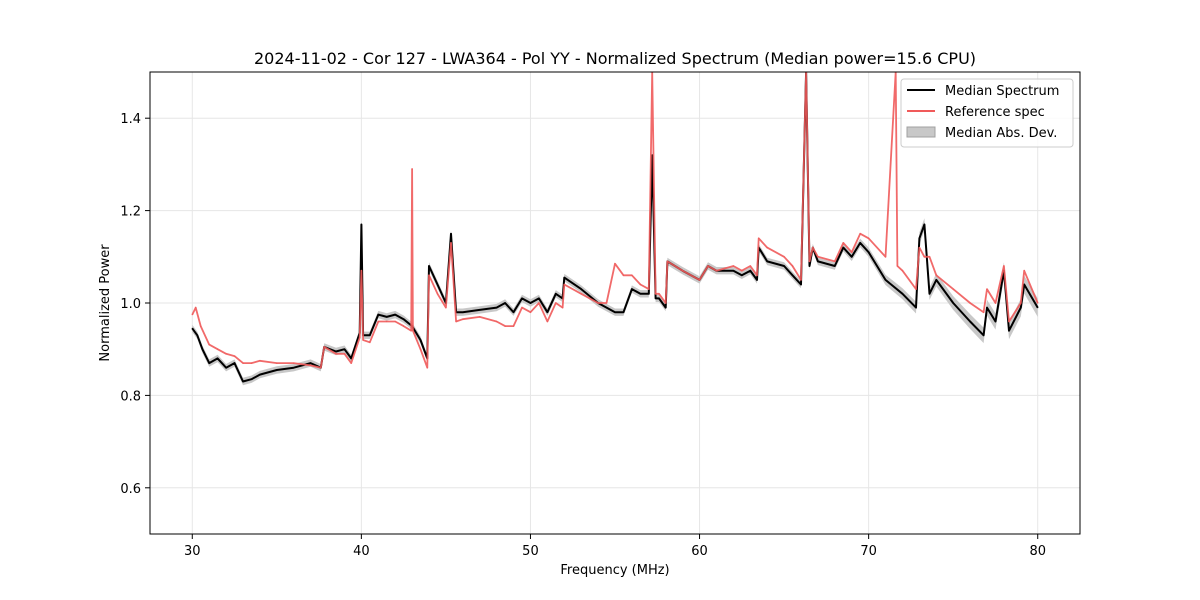 This screenshot has width=1200, height=600. I want to click on y-tick-label: 1.2, so click(130, 212).